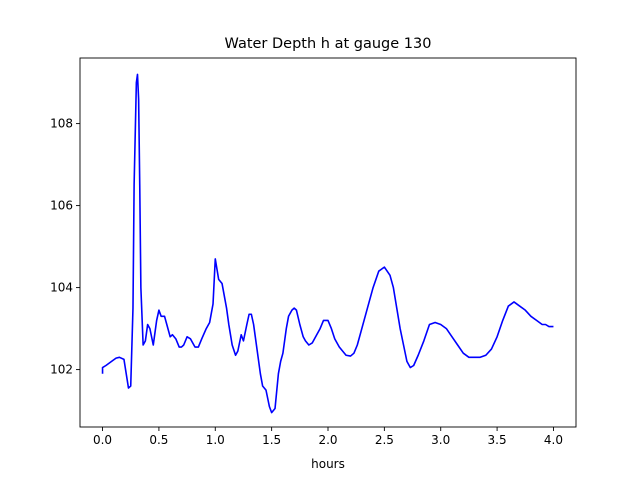 This screenshot has height=480, width=640. I want to click on chart-title: Water Depth h at gauge 130, so click(328, 44).